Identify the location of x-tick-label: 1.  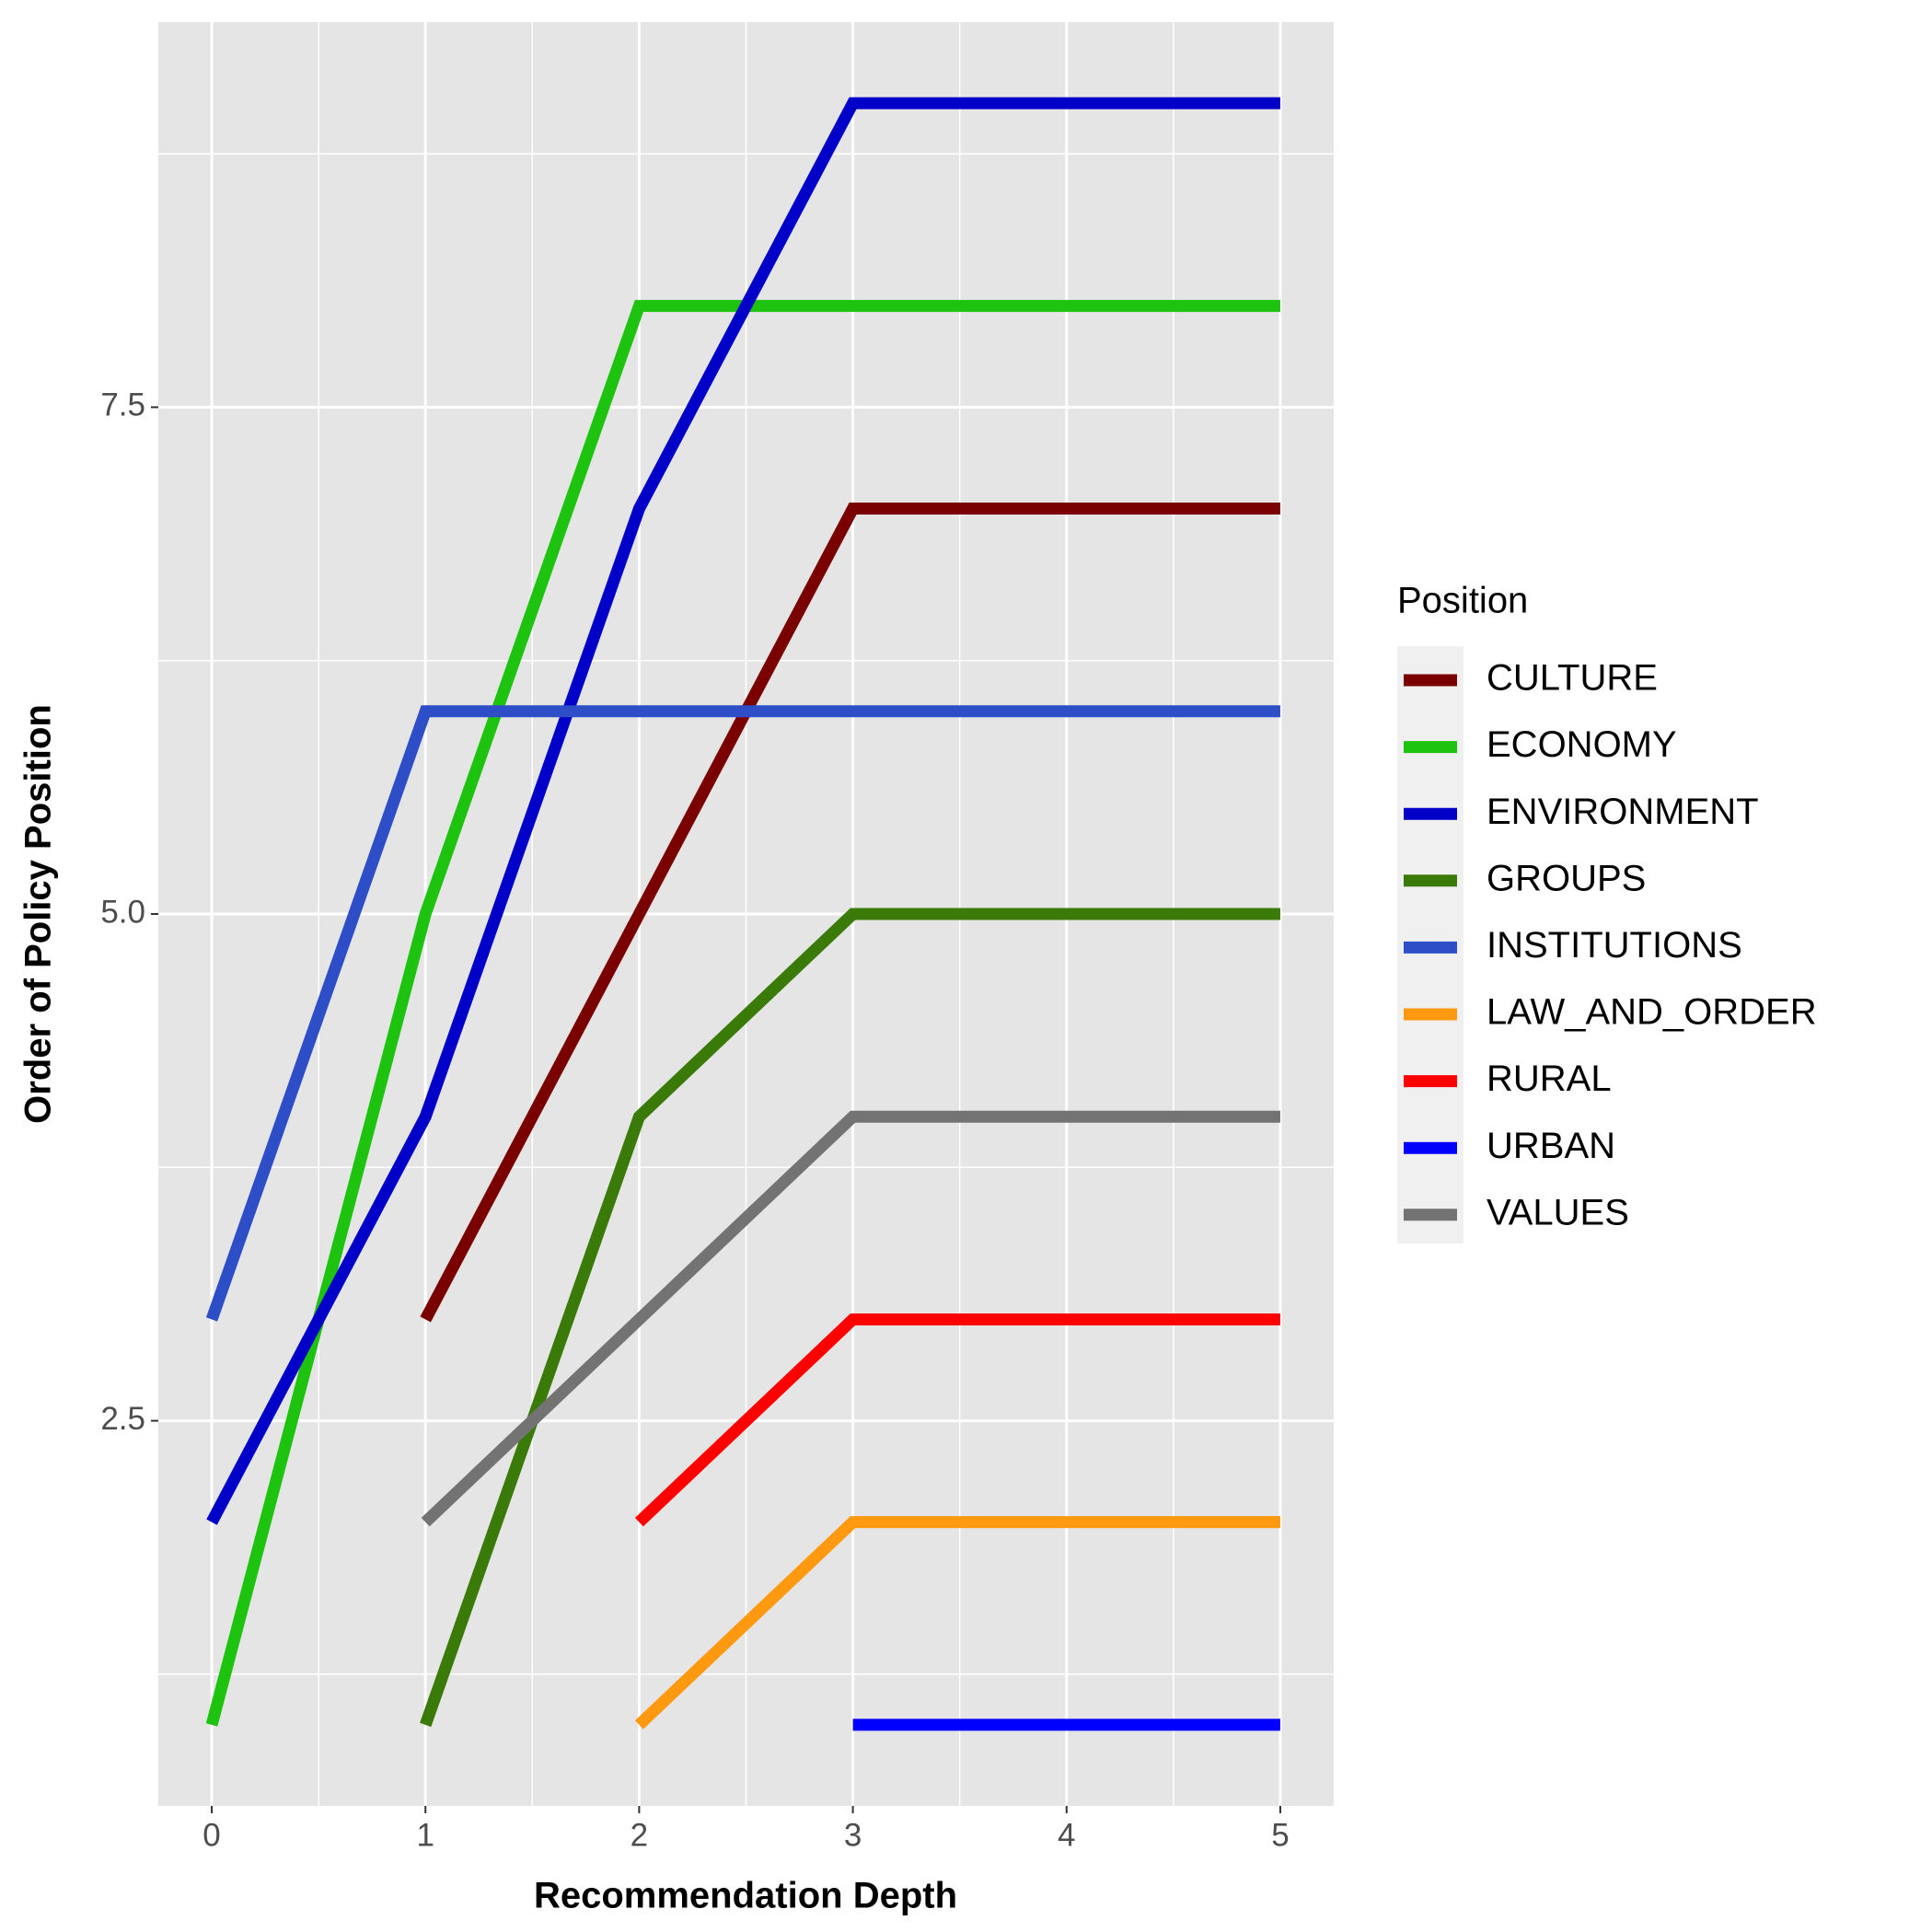
(425, 1835).